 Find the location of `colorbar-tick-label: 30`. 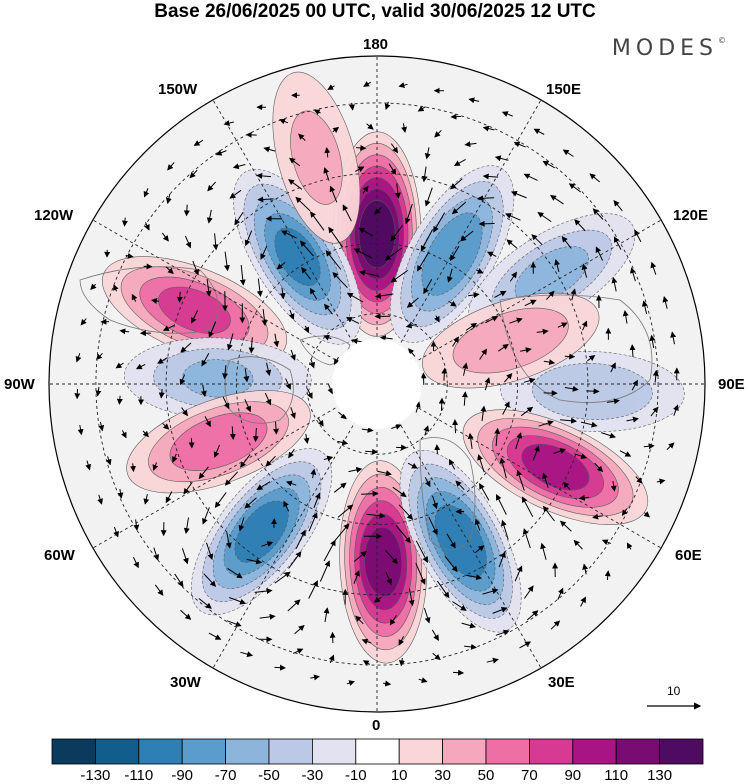

colorbar-tick-label: 30 is located at coordinates (442, 775).